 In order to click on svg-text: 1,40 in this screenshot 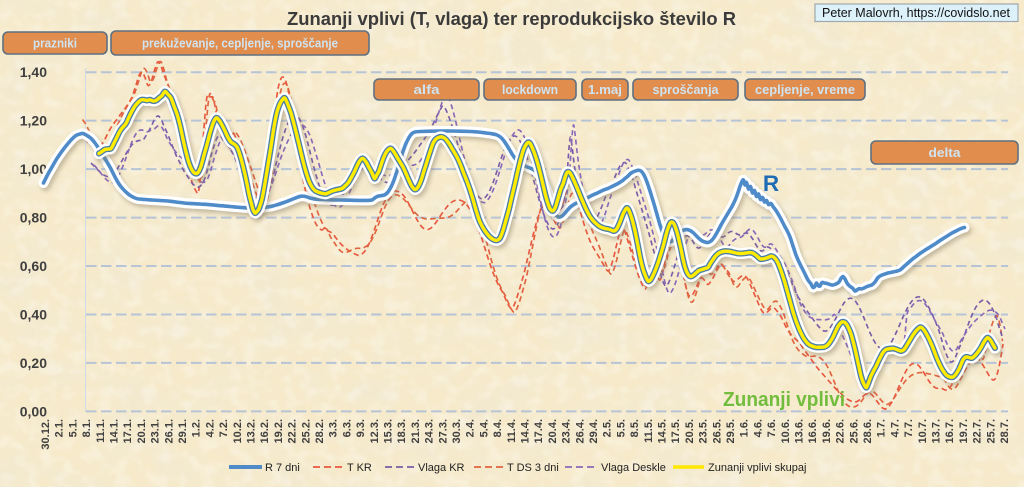, I will do `click(33, 72)`.